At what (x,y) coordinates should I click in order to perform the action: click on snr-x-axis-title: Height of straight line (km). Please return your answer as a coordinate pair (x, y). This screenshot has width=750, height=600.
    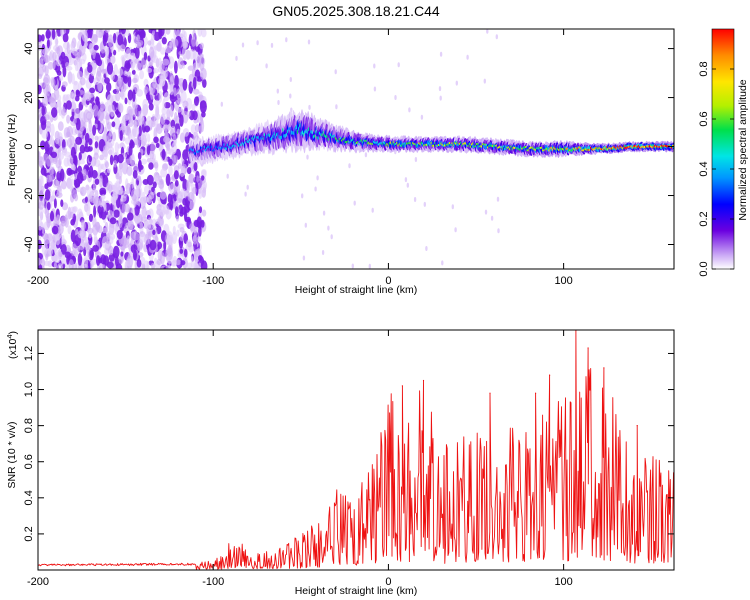
    Looking at the image, I should click on (356, 591).